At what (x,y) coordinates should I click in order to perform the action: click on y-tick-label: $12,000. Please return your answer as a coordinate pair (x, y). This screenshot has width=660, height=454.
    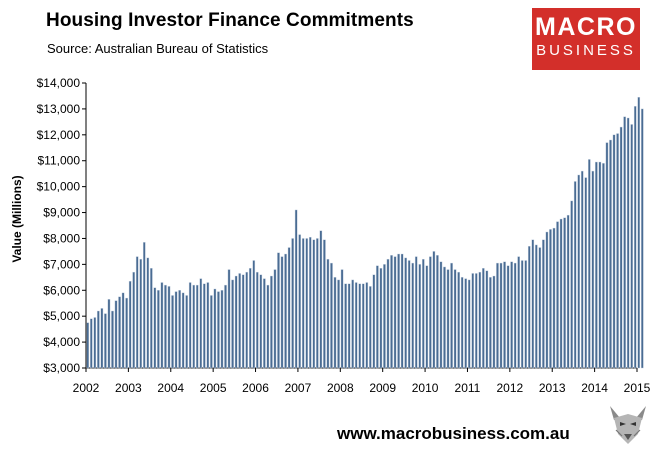
    Looking at the image, I should click on (59, 135).